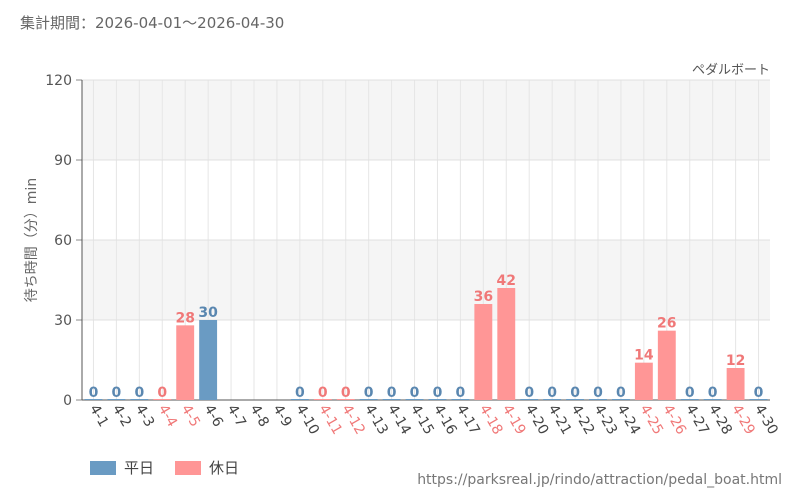 This screenshot has height=500, width=800. Describe the element at coordinates (190, 416) in the screenshot. I see `x-tick-label: 4-5` at that location.